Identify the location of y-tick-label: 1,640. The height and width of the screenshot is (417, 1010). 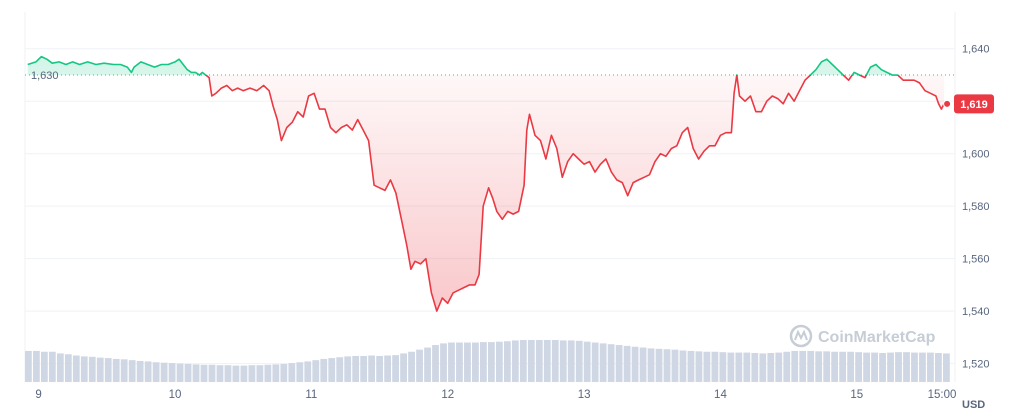
(976, 50).